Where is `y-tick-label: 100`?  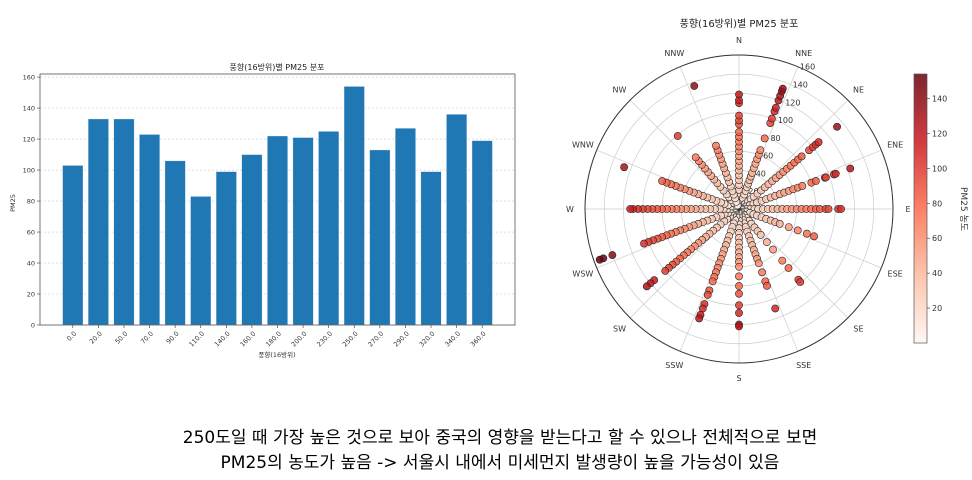
y-tick-label: 100 is located at coordinates (29, 171).